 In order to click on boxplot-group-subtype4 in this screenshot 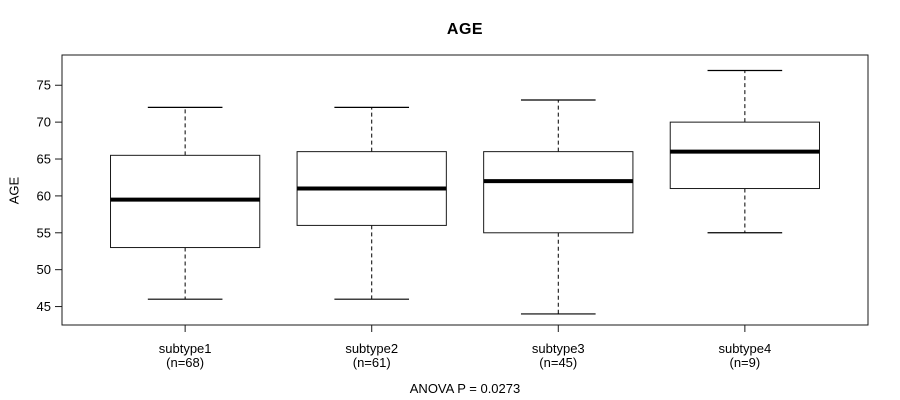, I will do `click(744, 151)`.